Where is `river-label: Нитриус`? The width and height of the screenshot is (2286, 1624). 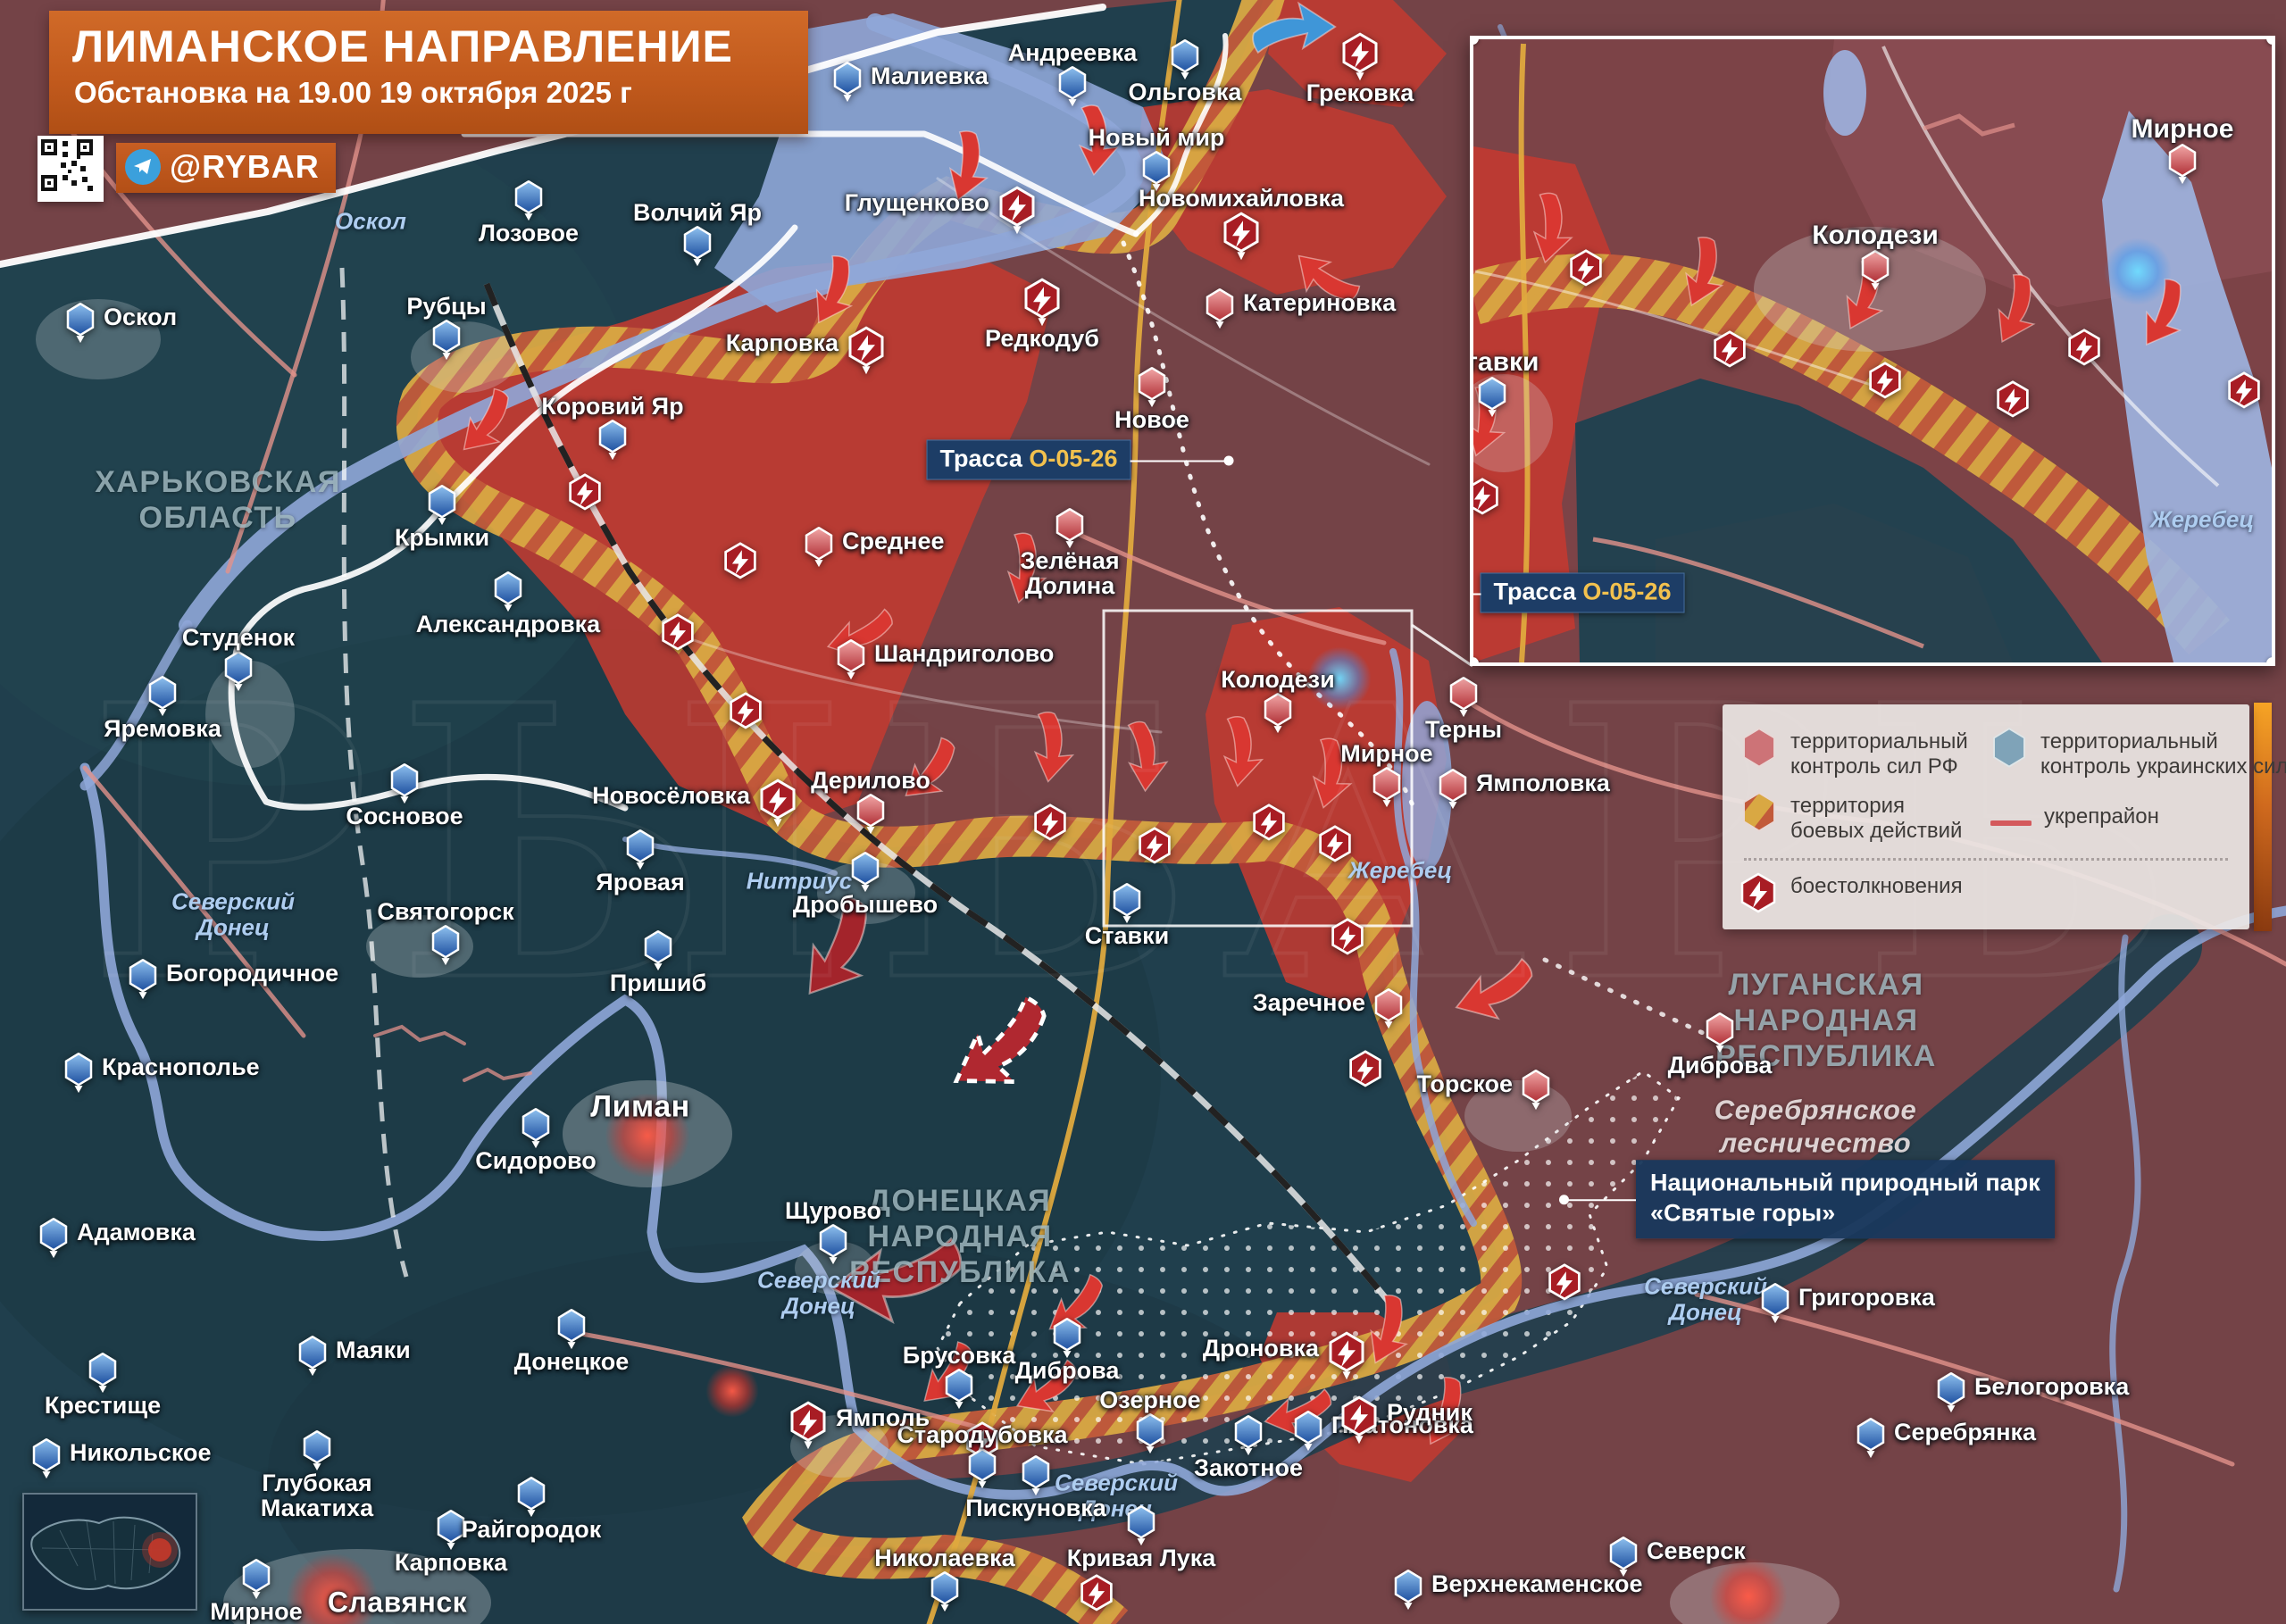 river-label: Нитриус is located at coordinates (799, 881).